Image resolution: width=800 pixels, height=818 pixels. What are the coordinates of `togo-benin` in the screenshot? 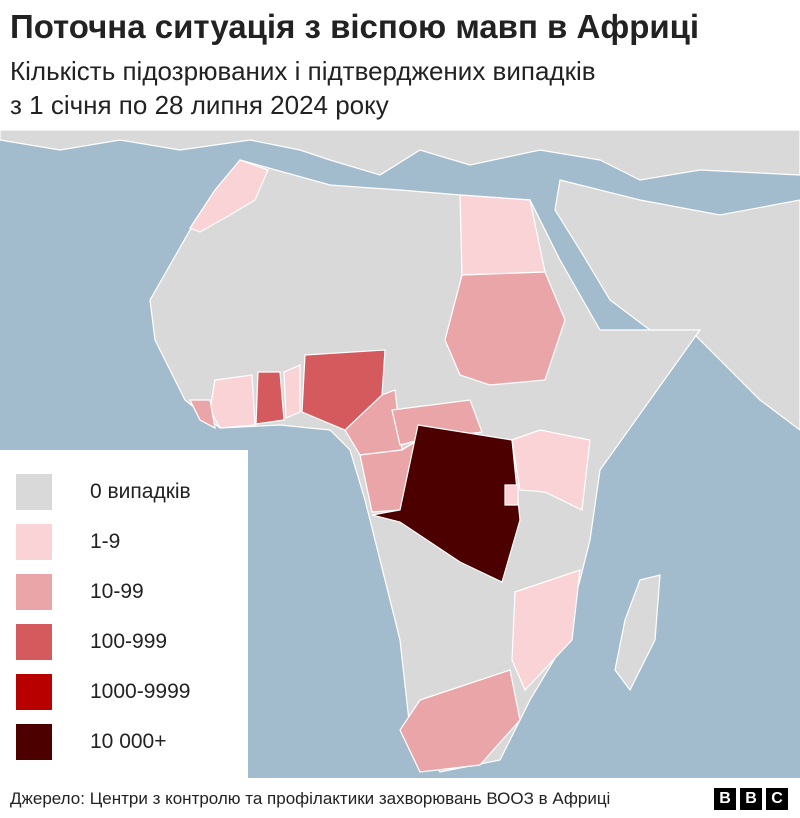 It's located at (292, 391).